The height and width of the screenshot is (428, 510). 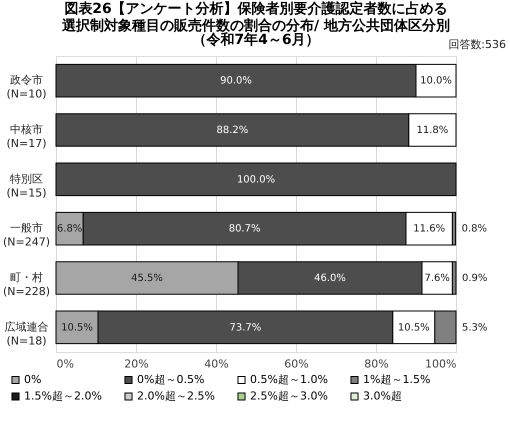 What do you see at coordinates (26, 284) in the screenshot?
I see `y-tick-label: 町・村 (N=228)` at bounding box center [26, 284].